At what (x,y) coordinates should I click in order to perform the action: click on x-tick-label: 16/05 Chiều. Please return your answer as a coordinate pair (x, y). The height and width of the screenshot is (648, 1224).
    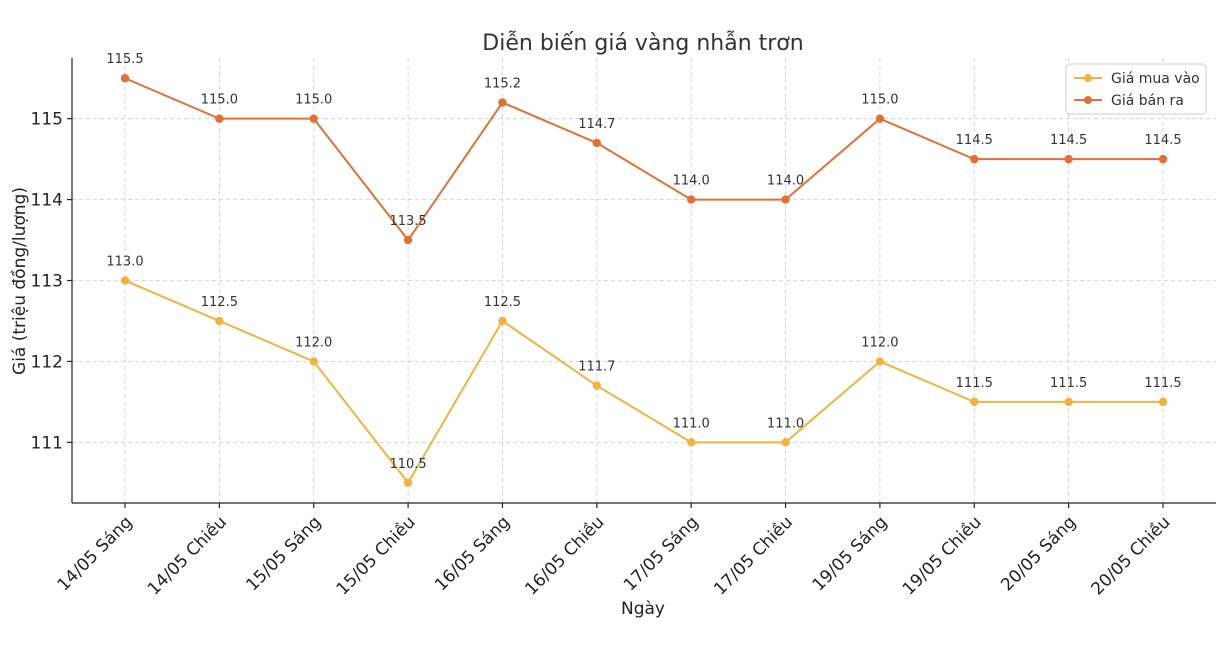
    Looking at the image, I should click on (565, 556).